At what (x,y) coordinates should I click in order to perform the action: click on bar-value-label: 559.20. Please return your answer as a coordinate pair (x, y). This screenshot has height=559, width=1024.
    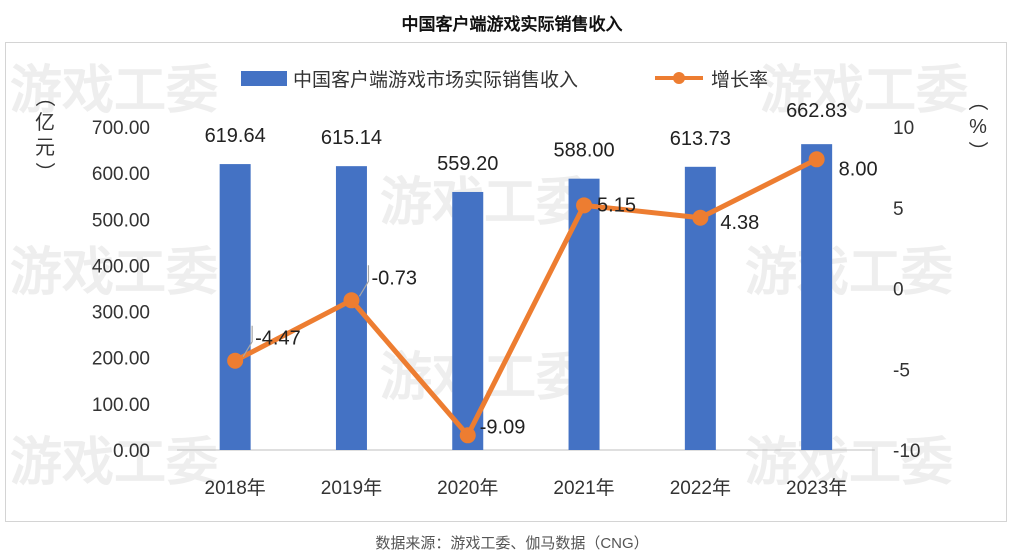
    Looking at the image, I should click on (467, 164).